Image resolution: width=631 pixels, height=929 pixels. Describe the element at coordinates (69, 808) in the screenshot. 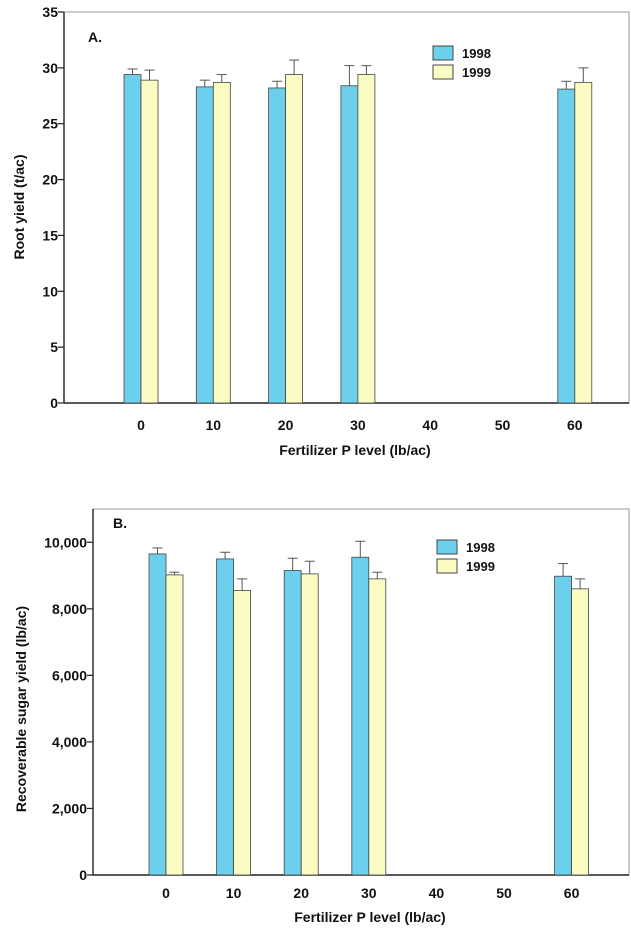

I see `panel-b-y-tick-label: 2,000` at that location.